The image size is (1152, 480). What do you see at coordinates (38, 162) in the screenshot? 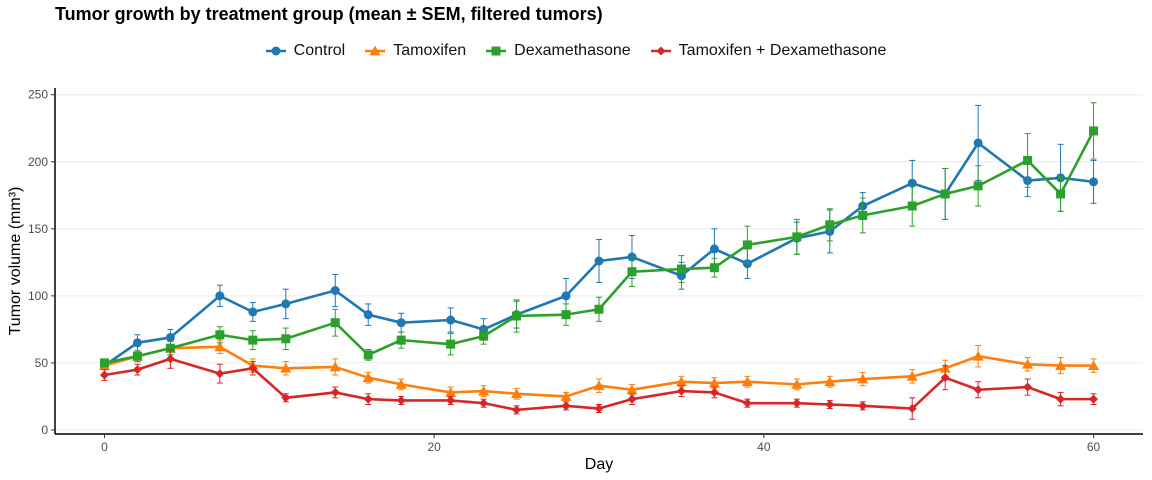
I see `y-tick-label: 200` at bounding box center [38, 162].